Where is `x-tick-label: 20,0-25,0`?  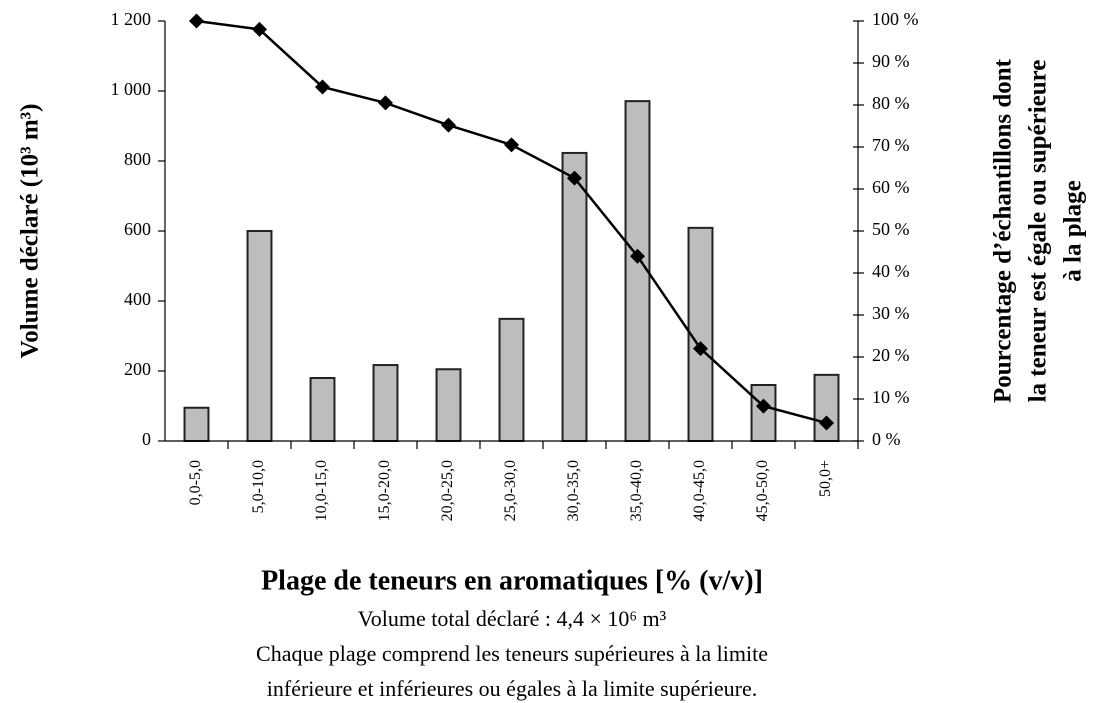 x-tick-label: 20,0-25,0 is located at coordinates (447, 490).